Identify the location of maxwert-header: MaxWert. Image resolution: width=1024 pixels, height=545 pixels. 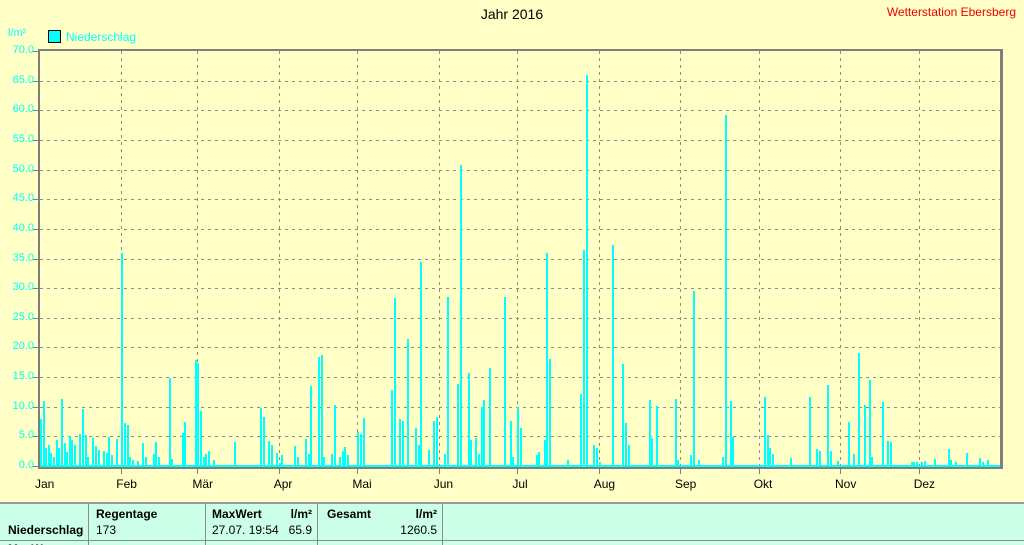
(237, 514).